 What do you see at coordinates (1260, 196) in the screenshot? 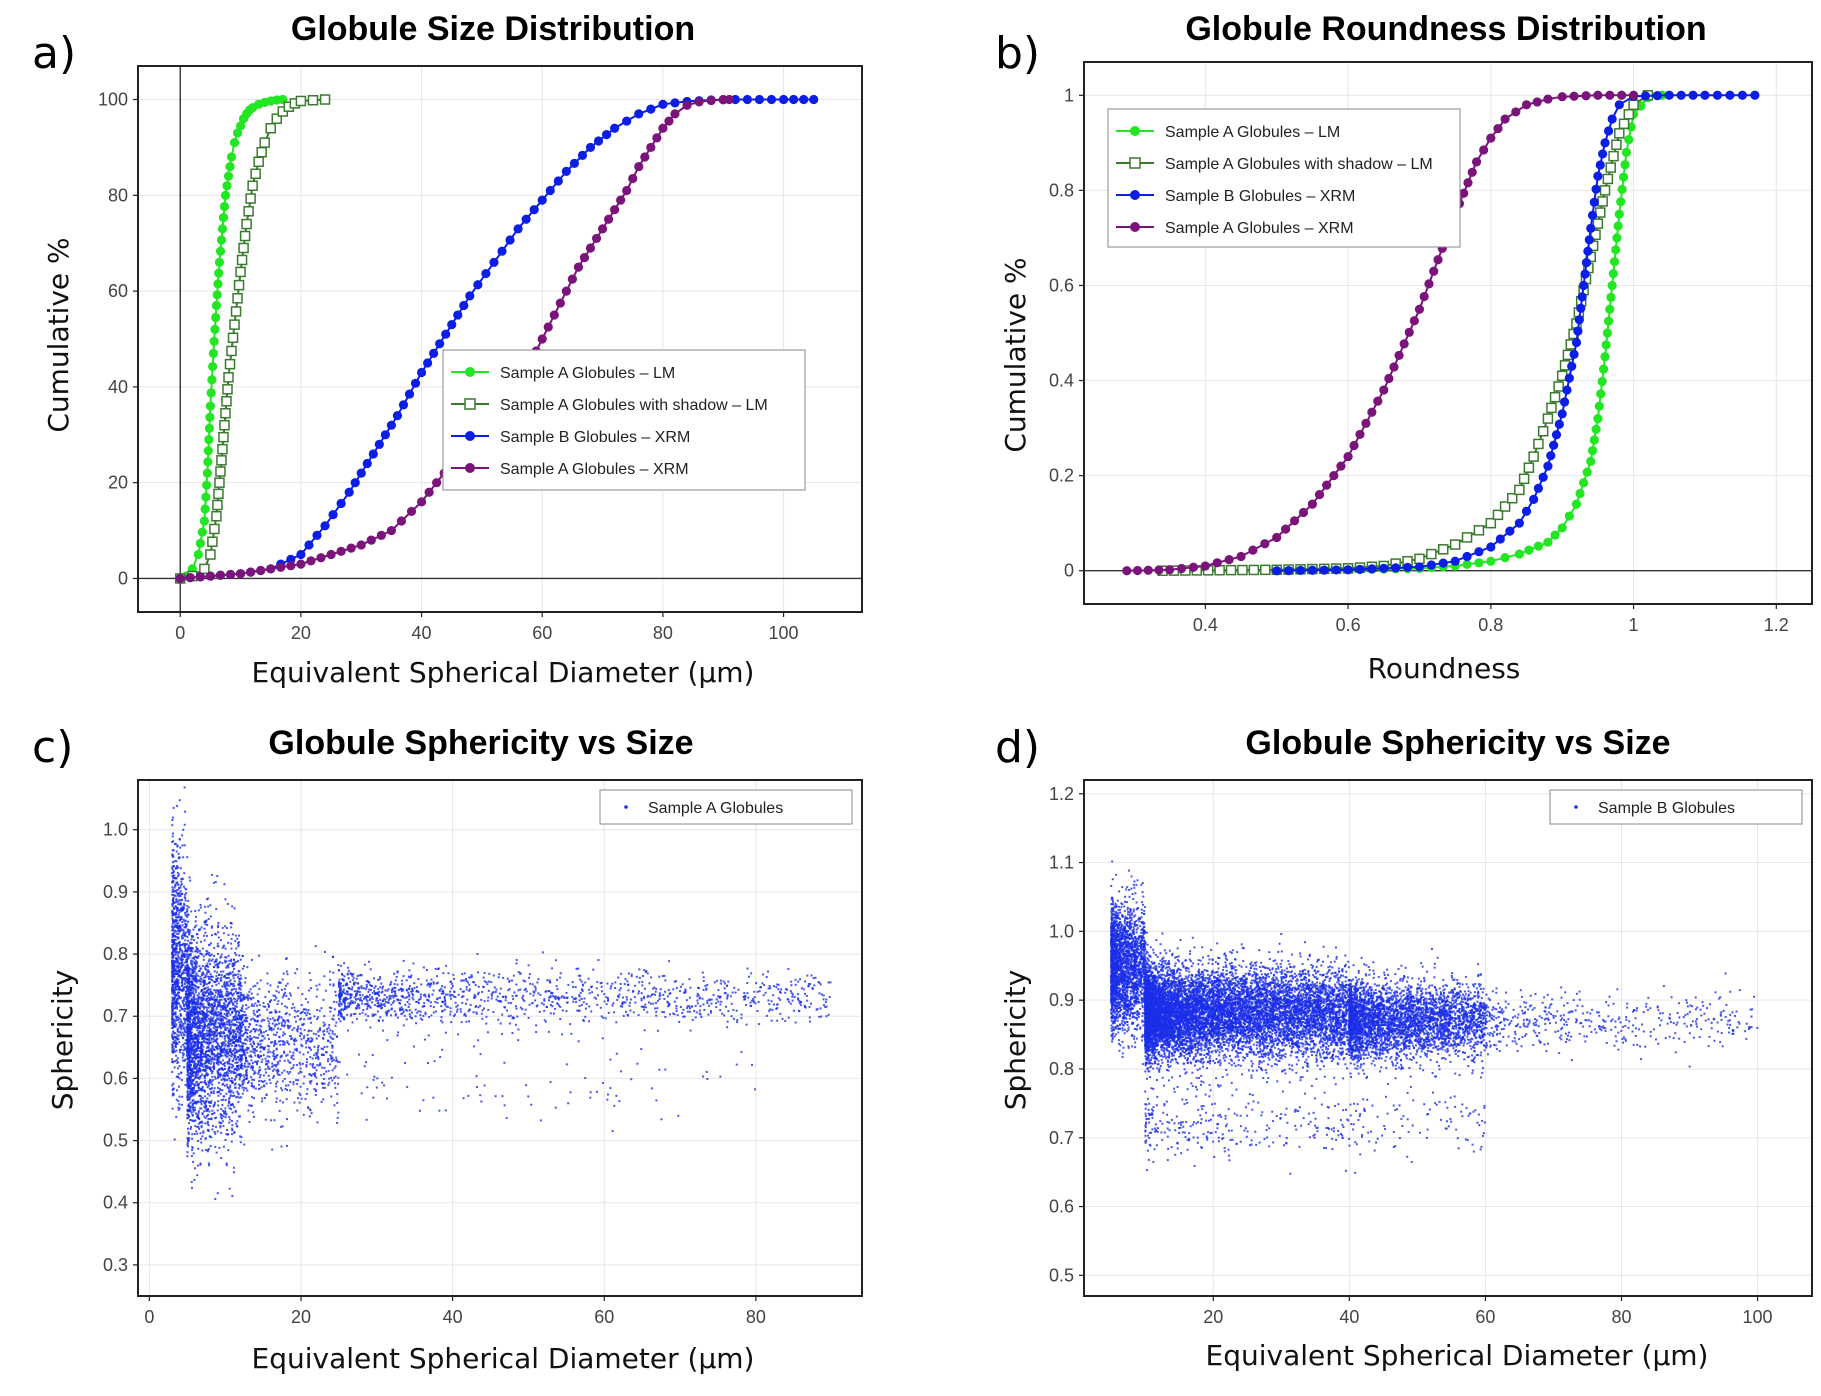
I see `legend-label: Sample B Globules – XRM` at bounding box center [1260, 196].